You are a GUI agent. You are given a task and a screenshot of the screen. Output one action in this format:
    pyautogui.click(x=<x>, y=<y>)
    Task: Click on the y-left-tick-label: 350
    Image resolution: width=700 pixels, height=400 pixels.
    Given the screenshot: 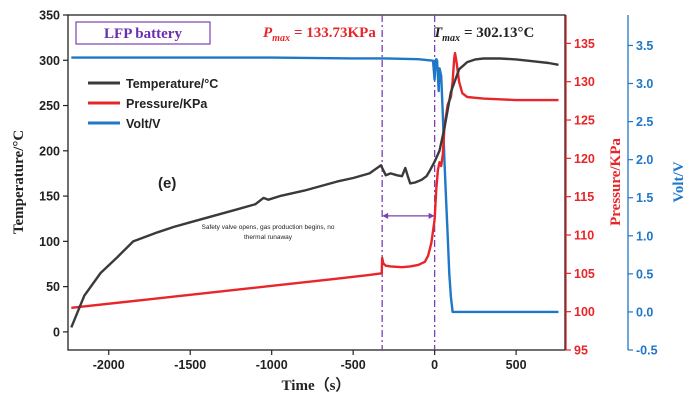 What is the action you would take?
    pyautogui.click(x=49, y=16)
    